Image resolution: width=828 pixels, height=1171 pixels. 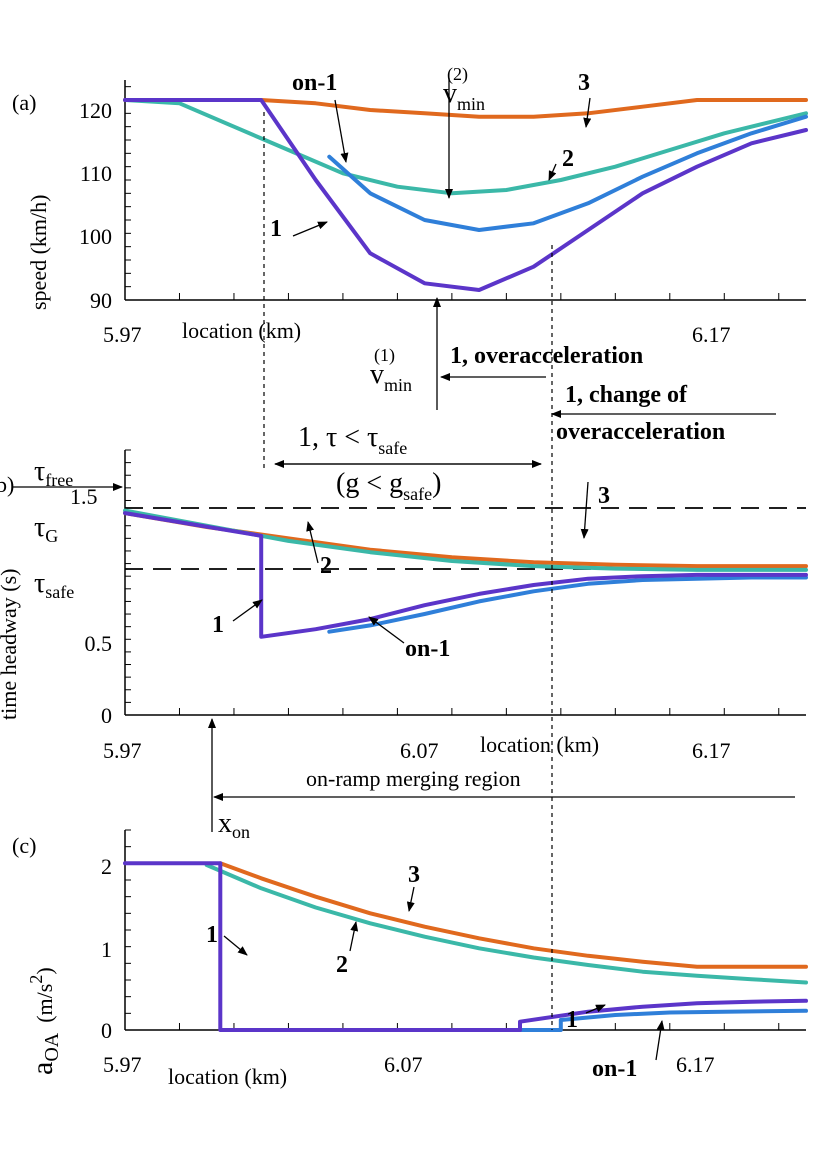 I want to click on series-2-accel, so click(x=506, y=924).